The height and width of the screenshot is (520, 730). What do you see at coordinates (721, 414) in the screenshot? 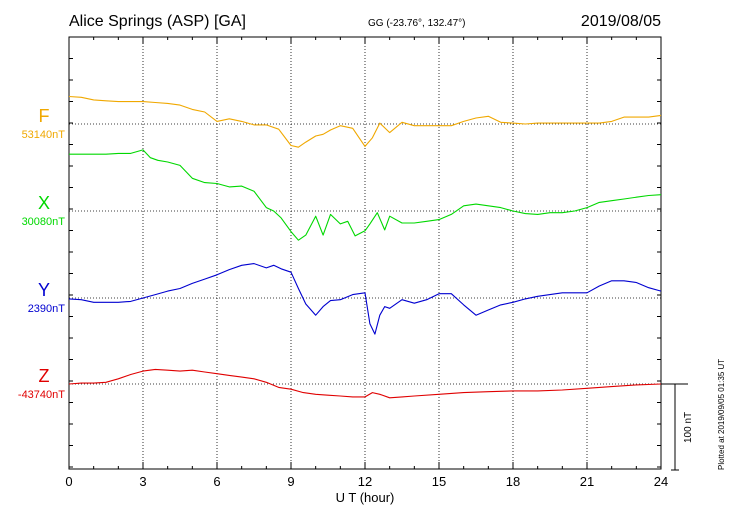
I see `plotted-timestamp: Plotted at 2019/09/05 01:35 UT` at bounding box center [721, 414].